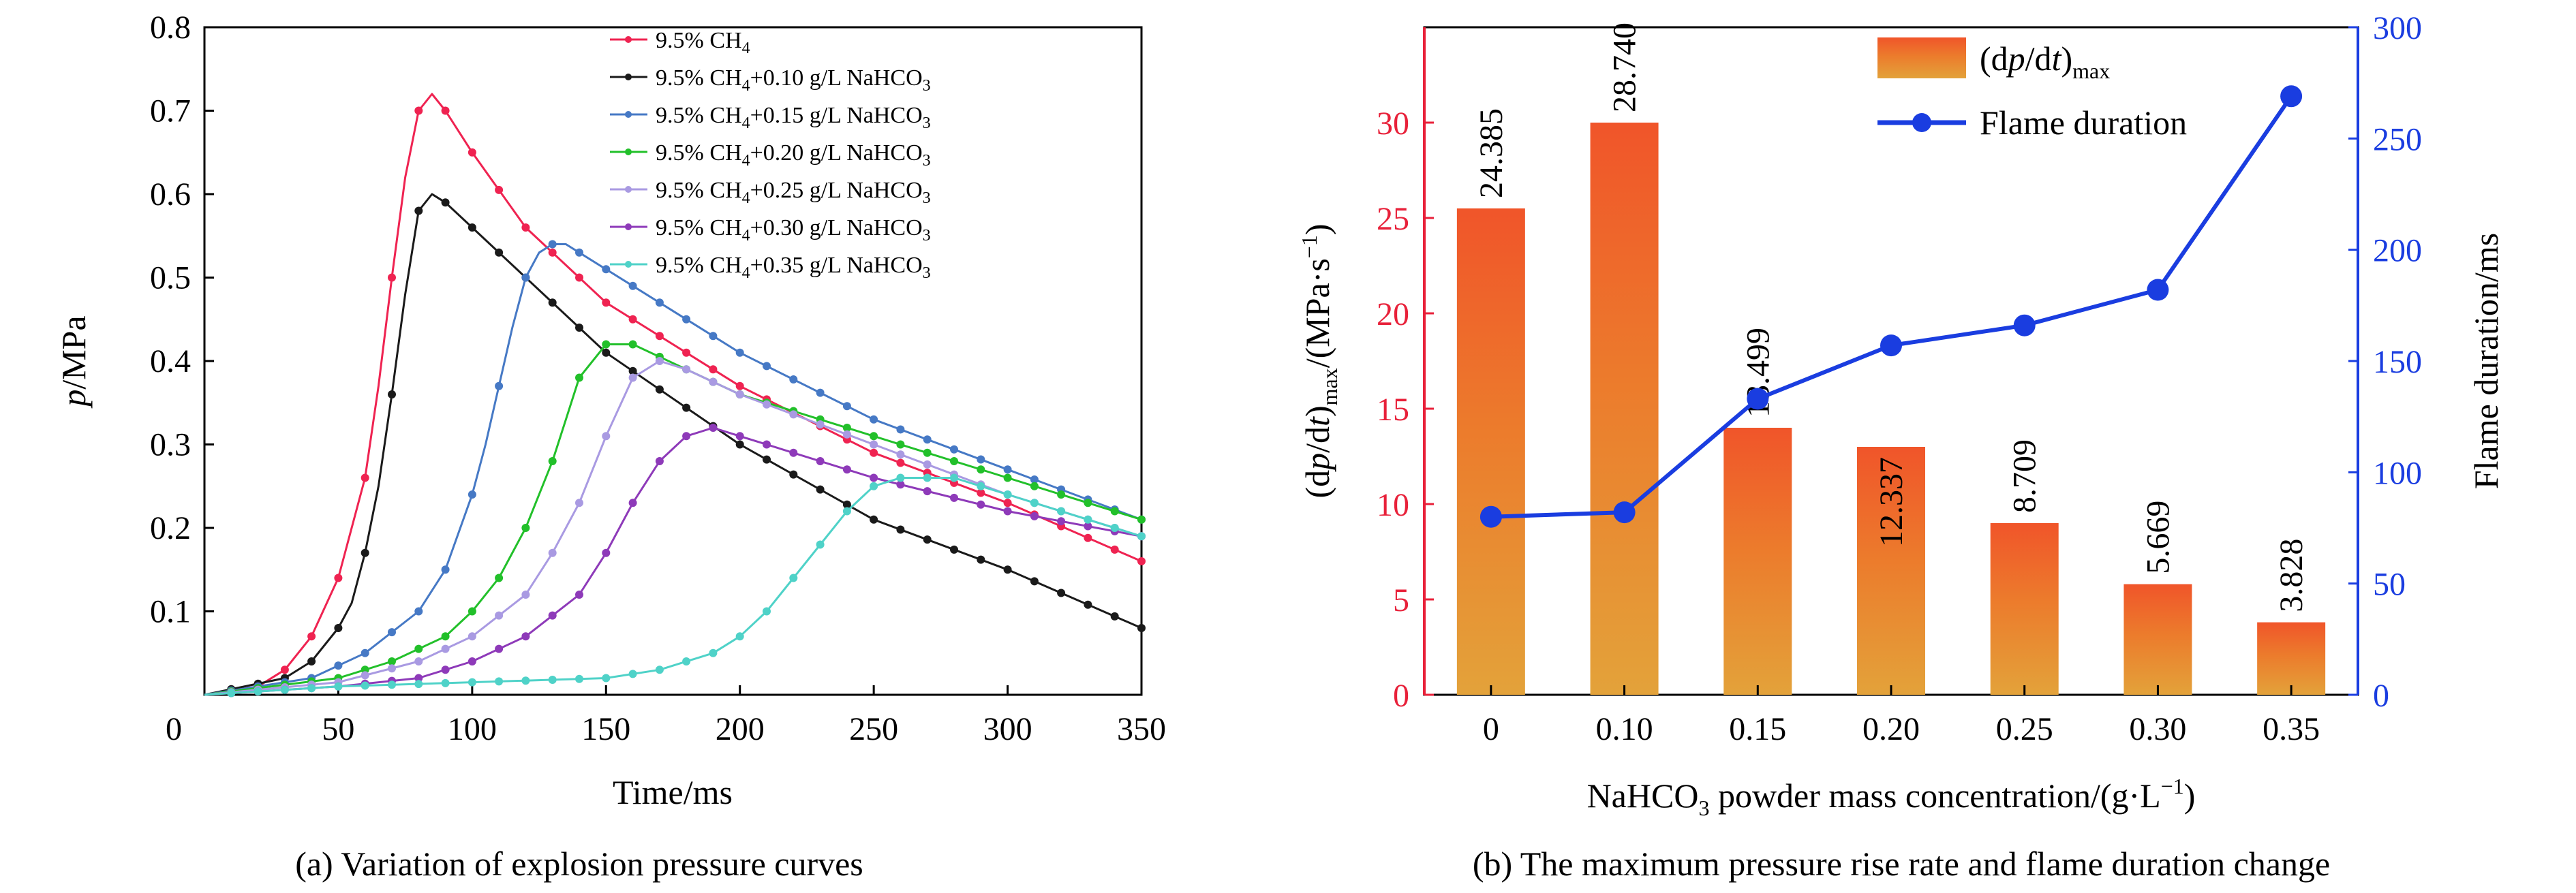  I want to click on a-legend-entry-5: 9.5% CH4+0.30 g/L NaHCO3, so click(770, 230).